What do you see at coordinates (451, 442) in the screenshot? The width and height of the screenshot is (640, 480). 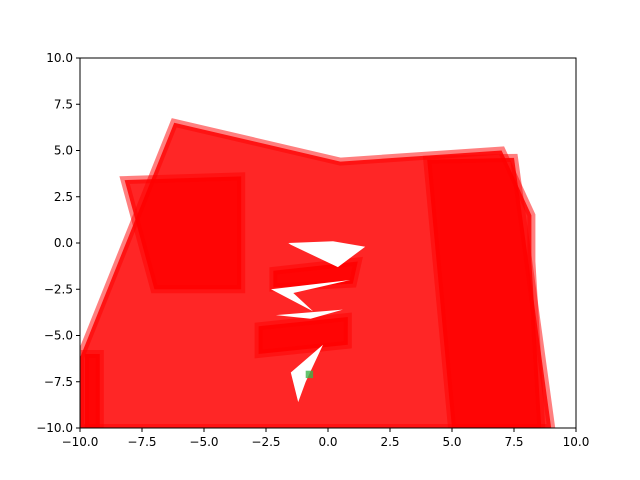 I see `x-tick-label: 5.0` at bounding box center [451, 442].